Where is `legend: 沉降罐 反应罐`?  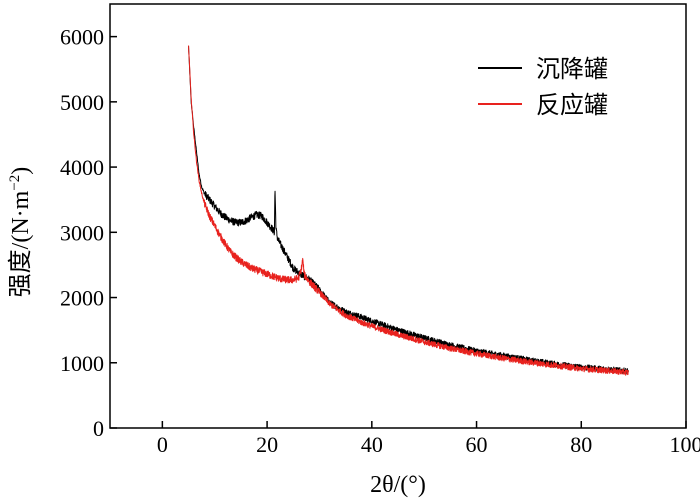
legend: 沉降罐 反应罐 is located at coordinates (543, 87).